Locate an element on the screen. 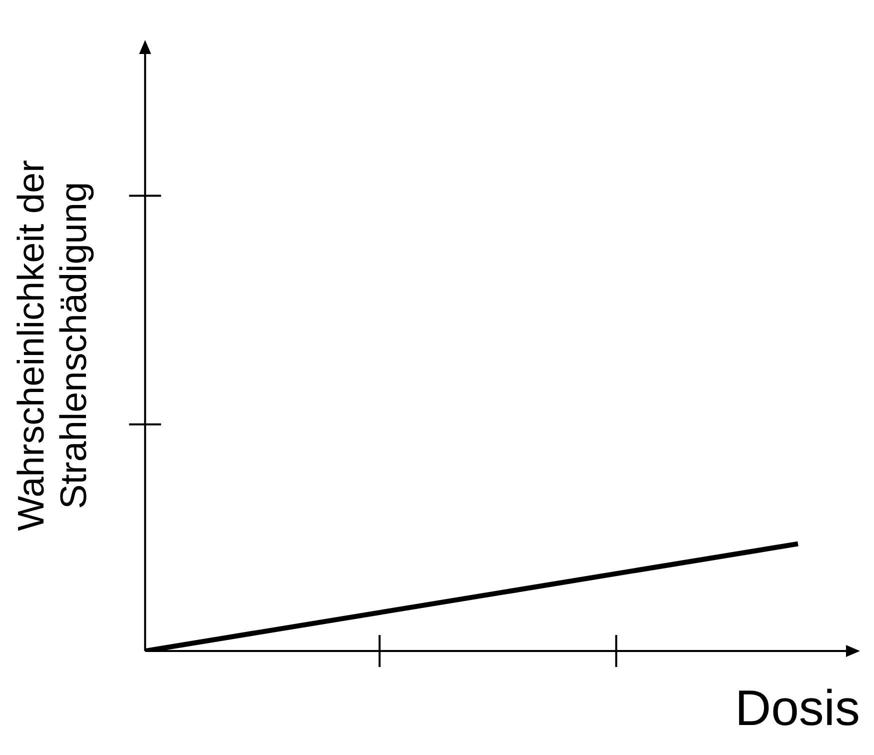  y-axis-title: Wahrscheinlichkeit der Strahlenschädigung is located at coordinates (52, 345).